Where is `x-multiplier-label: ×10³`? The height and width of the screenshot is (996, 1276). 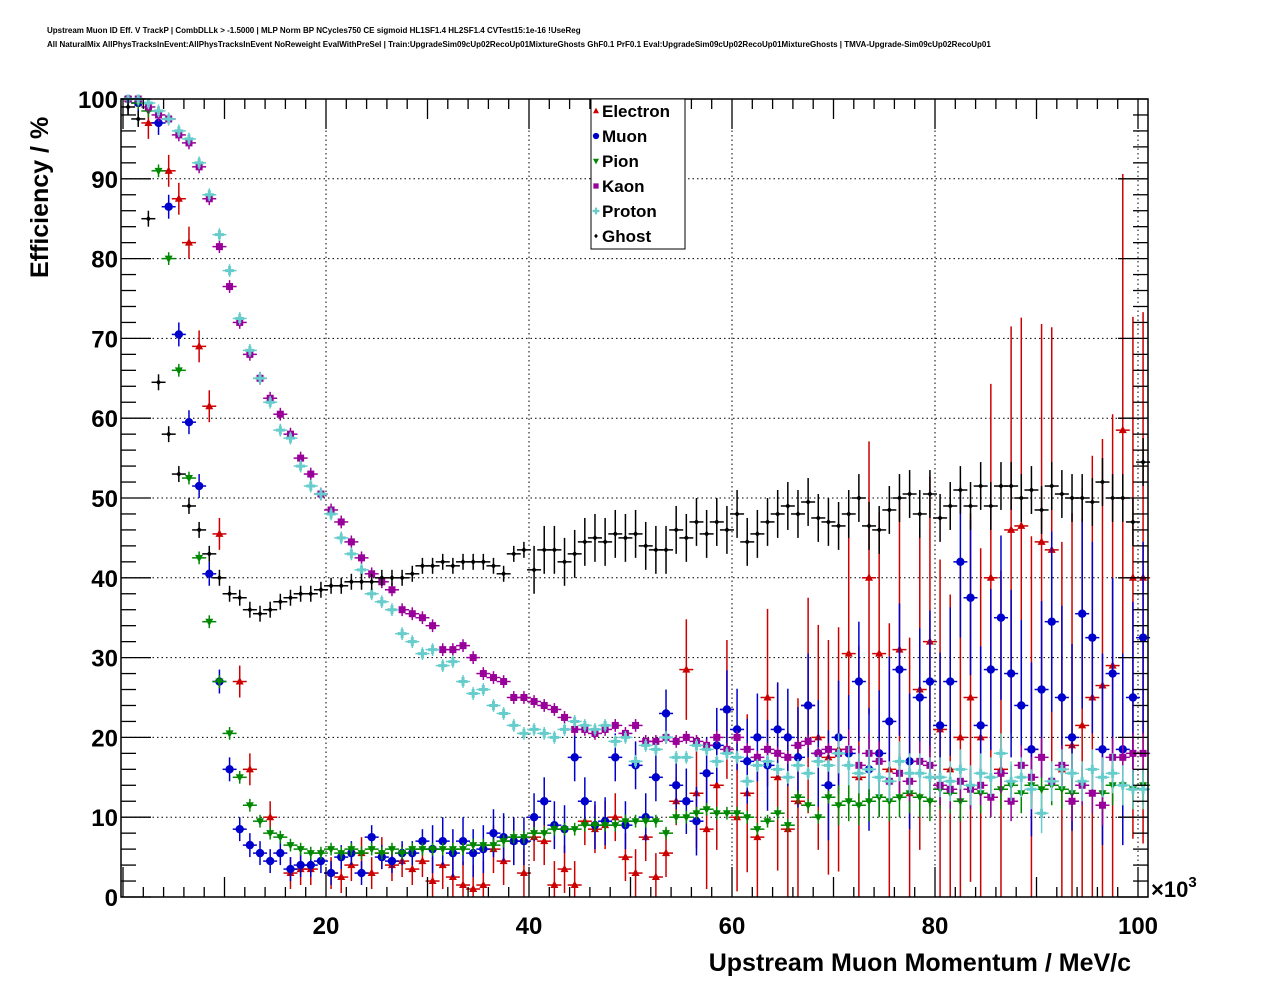
x-multiplier-label: ×10³ is located at coordinates (1174, 888).